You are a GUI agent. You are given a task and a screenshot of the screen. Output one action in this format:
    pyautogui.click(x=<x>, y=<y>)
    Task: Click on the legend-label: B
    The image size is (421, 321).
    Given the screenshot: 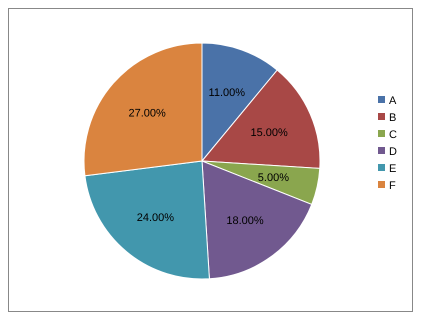 What is the action you would take?
    pyautogui.click(x=392, y=118)
    